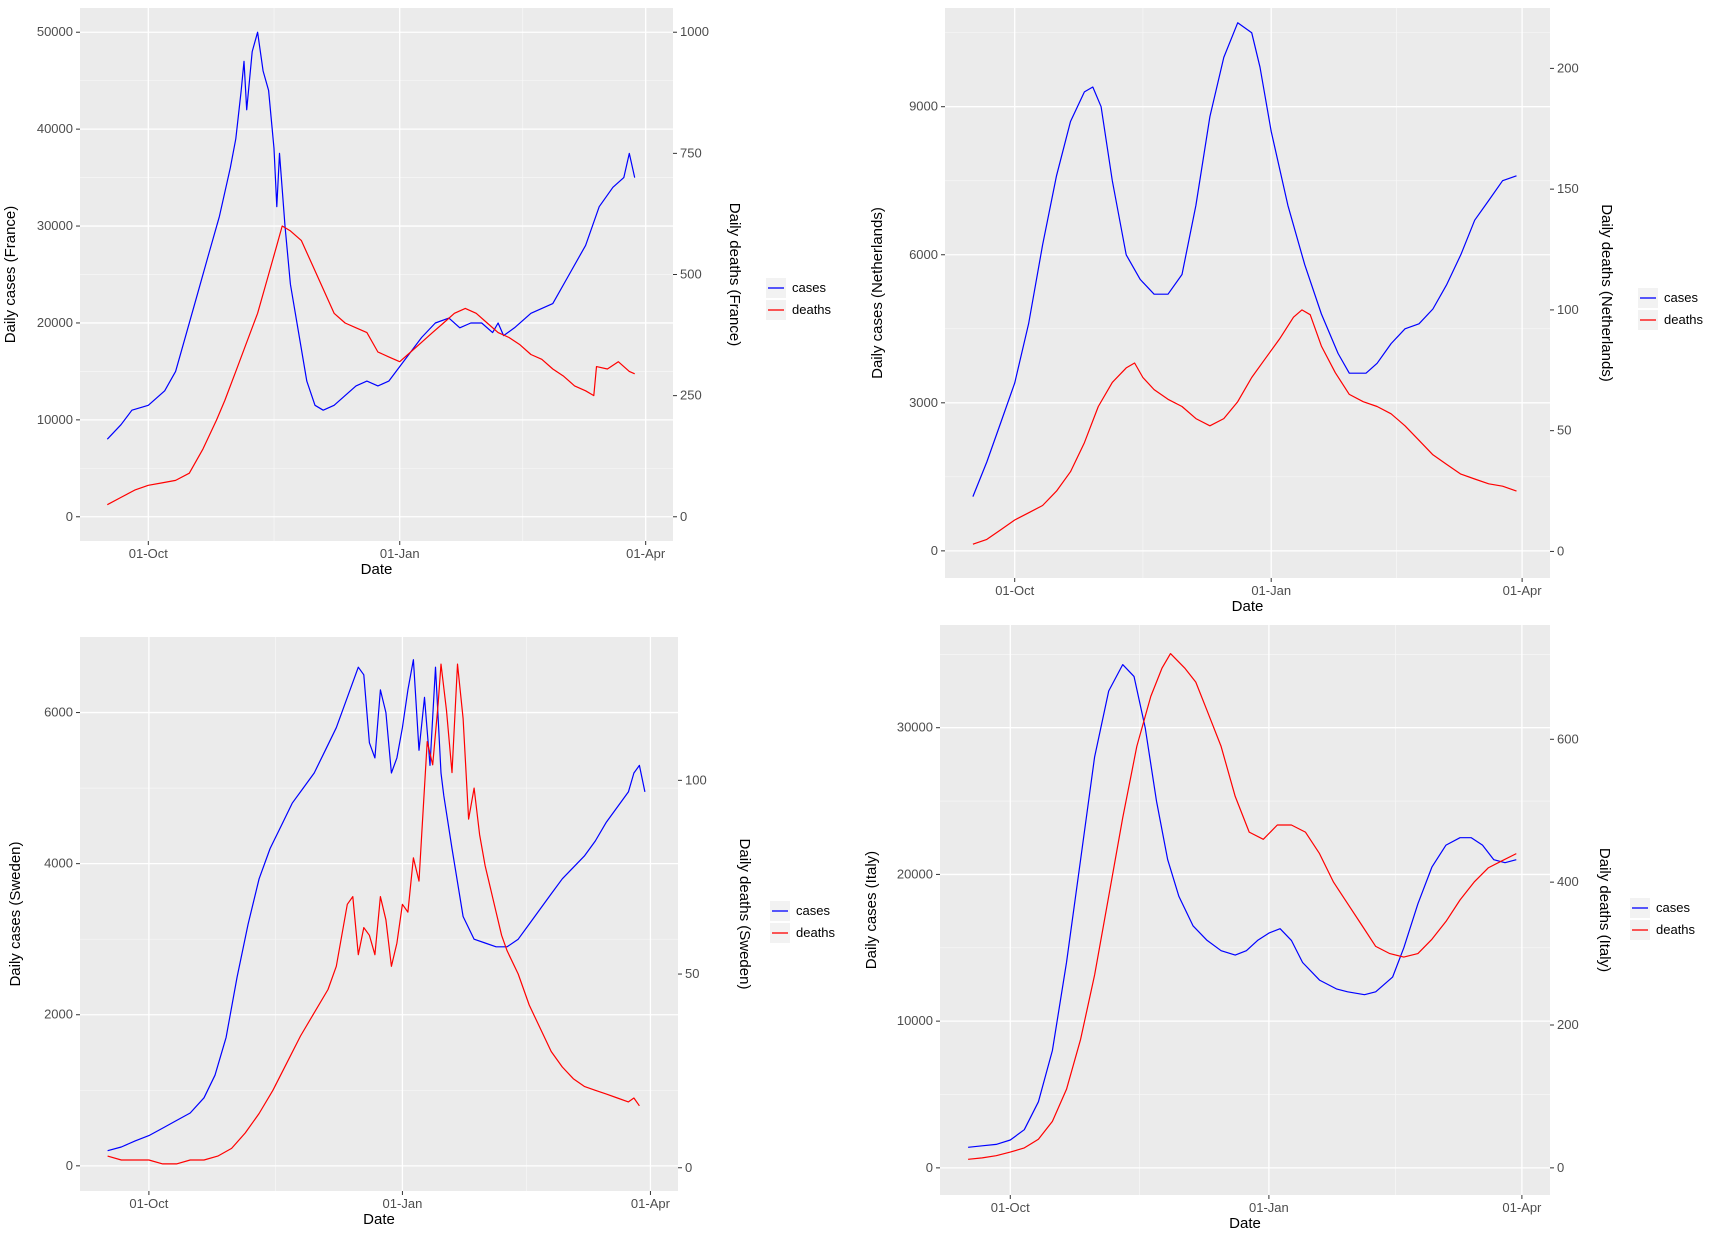 The height and width of the screenshot is (1242, 1711). What do you see at coordinates (923, 402) in the screenshot?
I see `y-tick-label: 3000` at bounding box center [923, 402].